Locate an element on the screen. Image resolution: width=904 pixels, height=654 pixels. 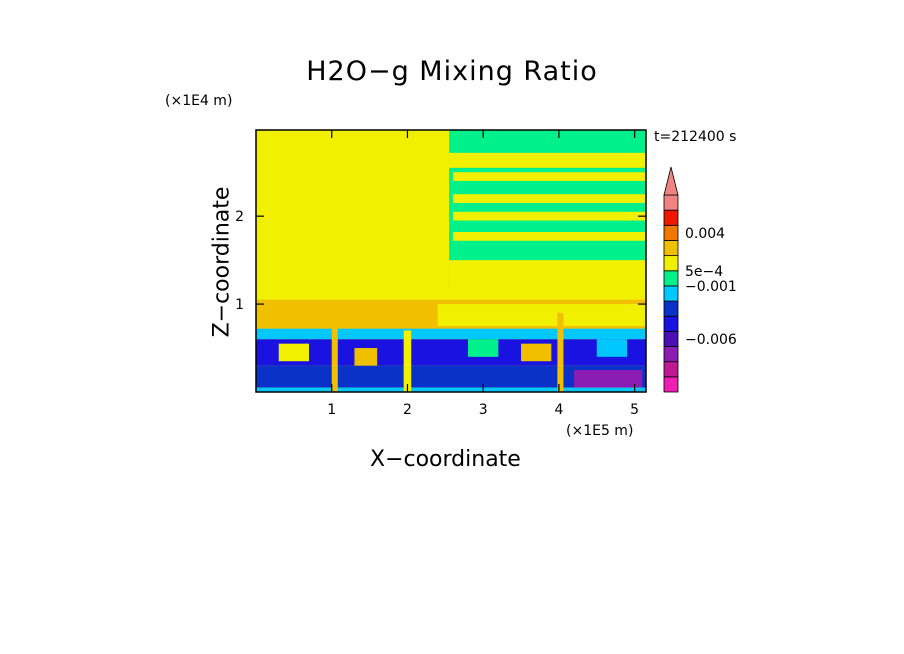
chart-title: H2O−g Mixing Ratio is located at coordinates (452, 71).